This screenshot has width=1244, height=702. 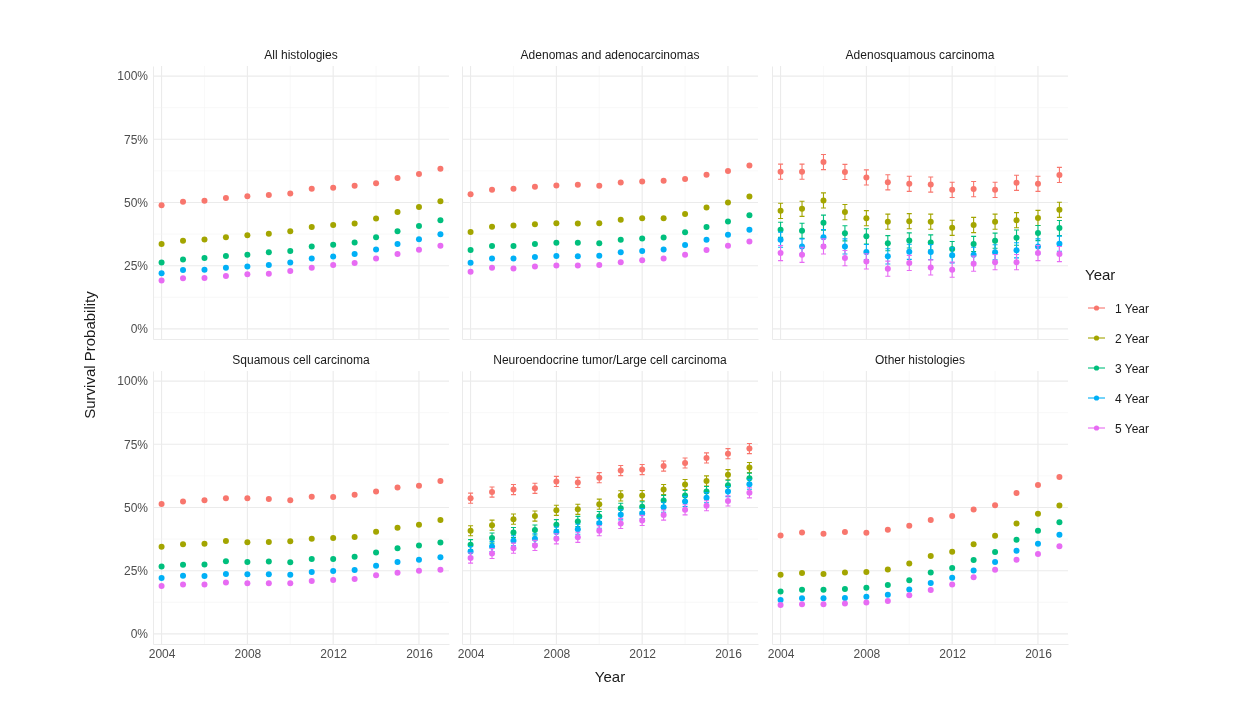 I want to click on chart-title: Adenomas and adenocarcinomas, so click(x=610, y=55).